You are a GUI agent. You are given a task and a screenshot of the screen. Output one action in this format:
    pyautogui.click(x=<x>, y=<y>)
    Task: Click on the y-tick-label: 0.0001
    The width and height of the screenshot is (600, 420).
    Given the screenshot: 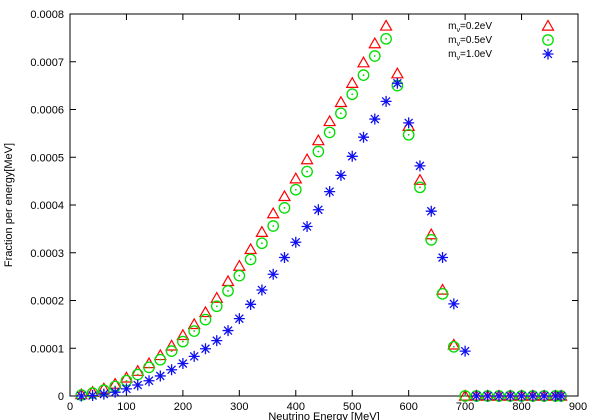 What is the action you would take?
    pyautogui.click(x=47, y=349)
    